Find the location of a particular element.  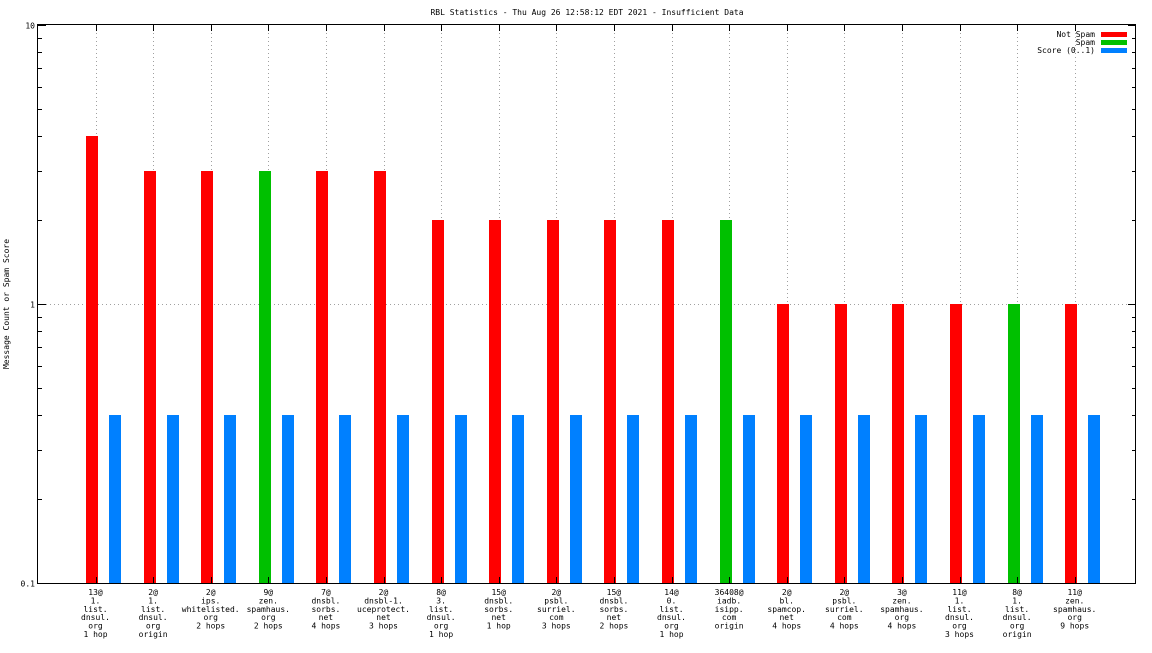

x-tick-label: 3@ zen. spamhaus. org 4 hops is located at coordinates (901, 609).